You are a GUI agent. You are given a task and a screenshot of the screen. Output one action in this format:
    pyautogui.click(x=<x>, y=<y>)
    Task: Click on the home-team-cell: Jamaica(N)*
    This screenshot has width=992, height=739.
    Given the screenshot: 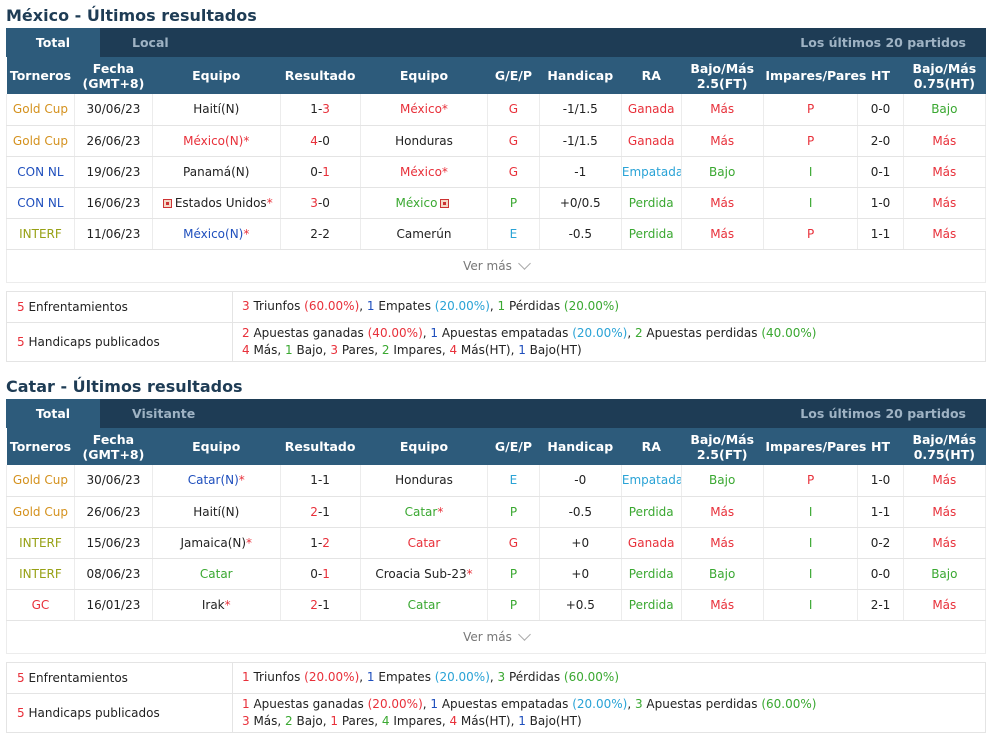 What is the action you would take?
    pyautogui.click(x=216, y=543)
    